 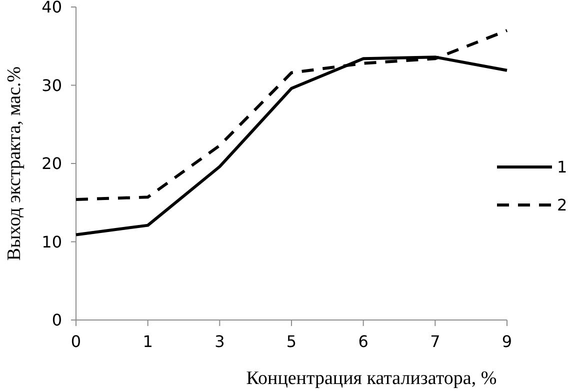 I want to click on x-tick-label: 0, so click(x=76, y=341).